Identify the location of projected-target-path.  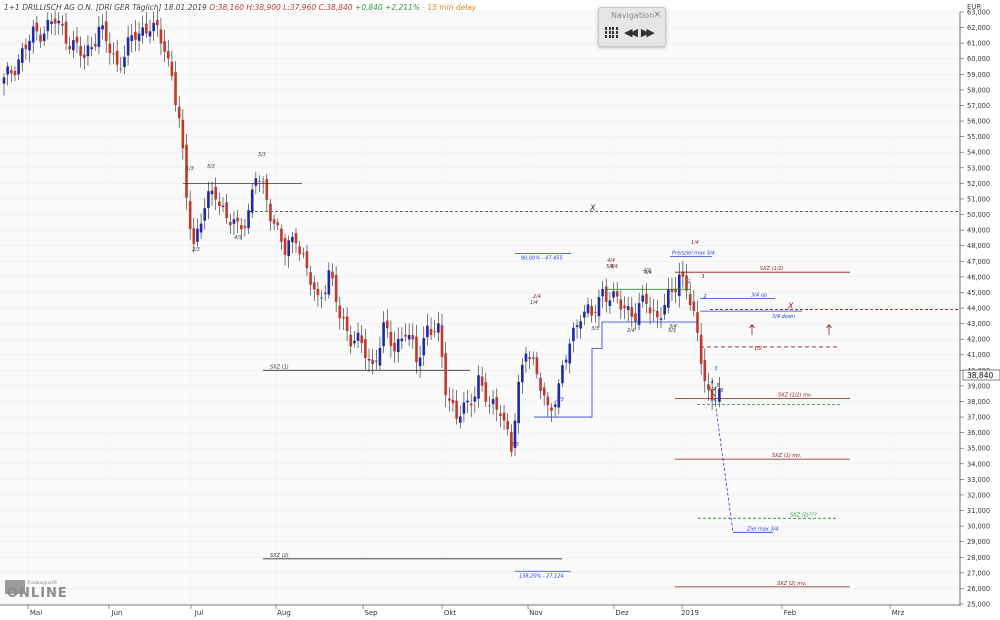
(723, 463).